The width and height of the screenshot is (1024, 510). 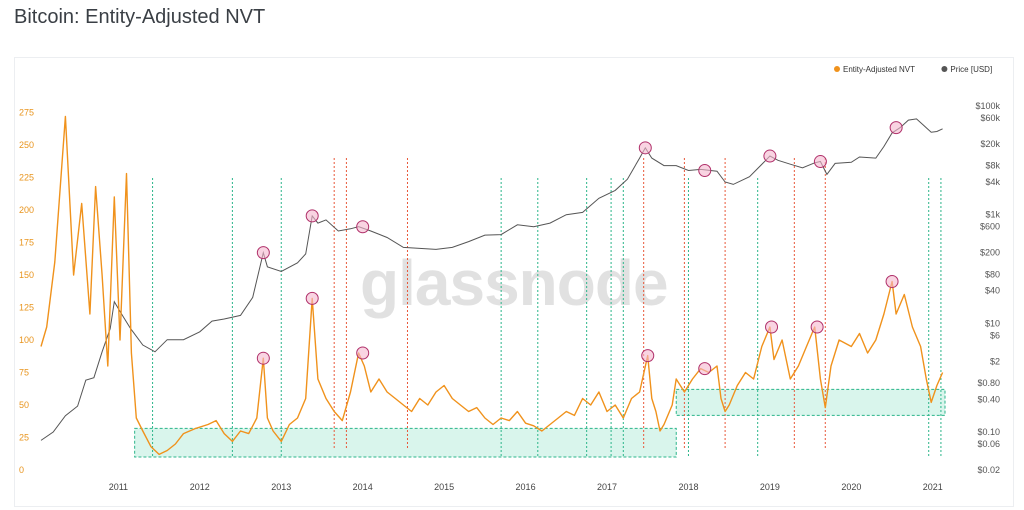 I want to click on right-tick-label: $80, so click(x=992, y=274).